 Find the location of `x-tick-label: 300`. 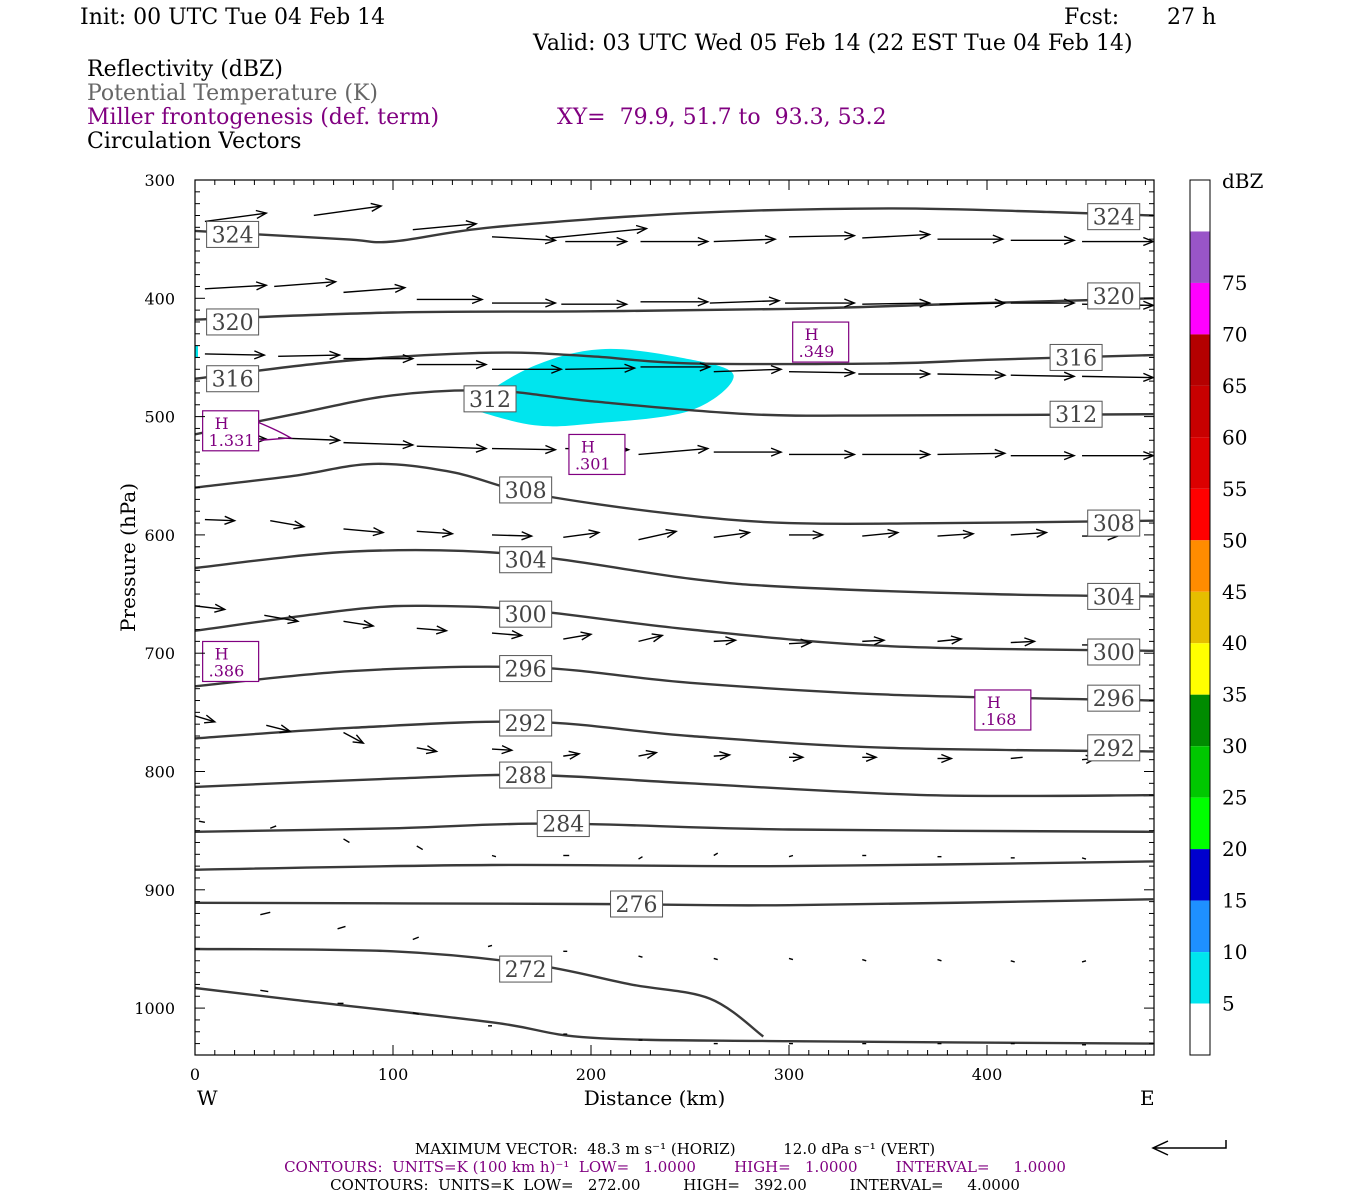

x-tick-label: 300 is located at coordinates (789, 1074).